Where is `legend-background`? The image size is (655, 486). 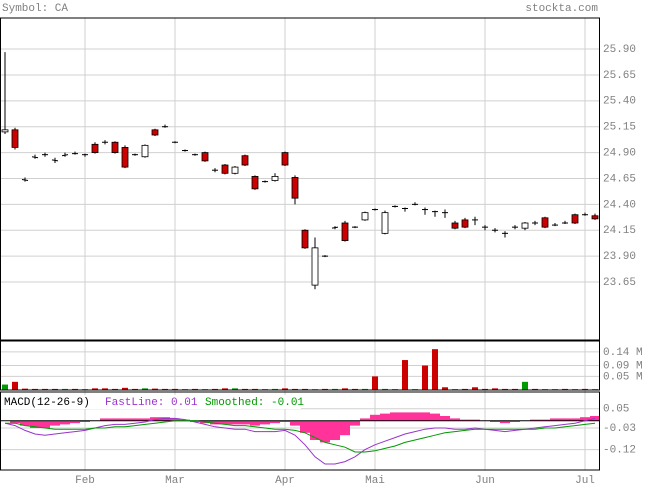
legend-background is located at coordinates (151, 402).